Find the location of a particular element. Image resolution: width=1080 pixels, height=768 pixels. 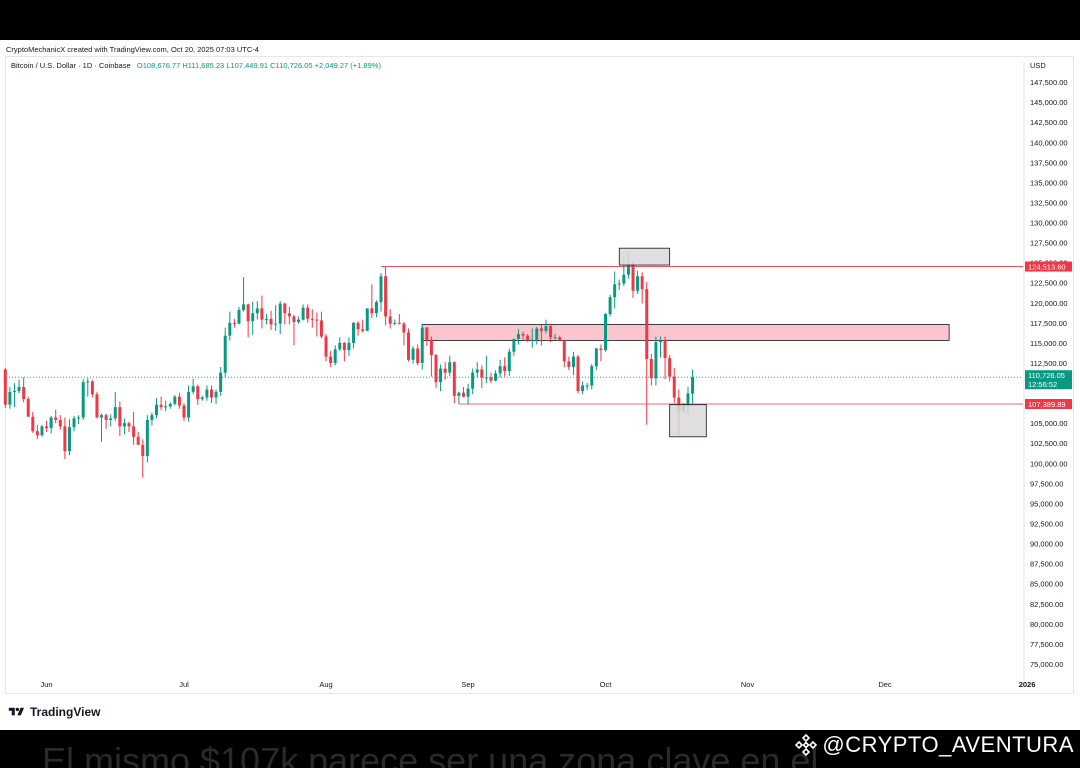

y-tick-label: 80,000.00 is located at coordinates (1046, 624).